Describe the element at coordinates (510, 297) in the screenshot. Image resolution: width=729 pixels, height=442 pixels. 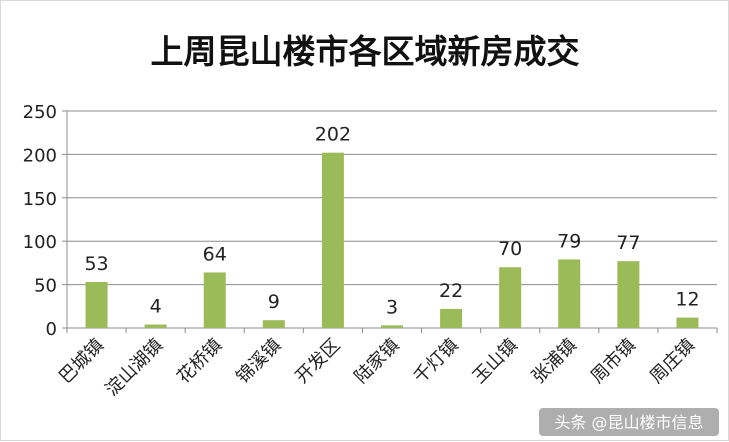
I see `bar-玉山镇` at that location.